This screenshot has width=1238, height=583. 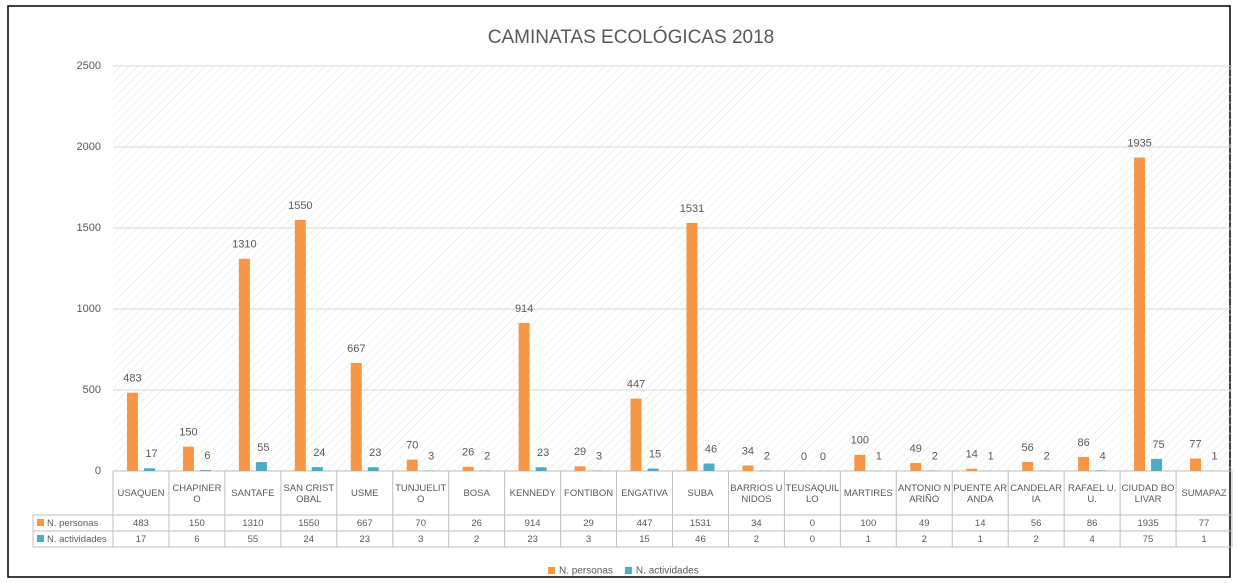 I want to click on x-tick-label: RAFAEL U. U., so click(x=1092, y=493).